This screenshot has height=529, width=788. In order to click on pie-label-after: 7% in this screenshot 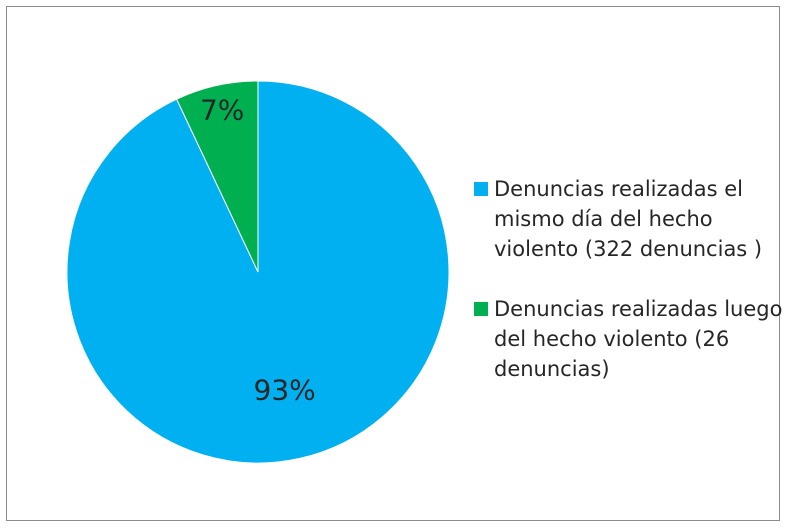, I will do `click(222, 110)`.